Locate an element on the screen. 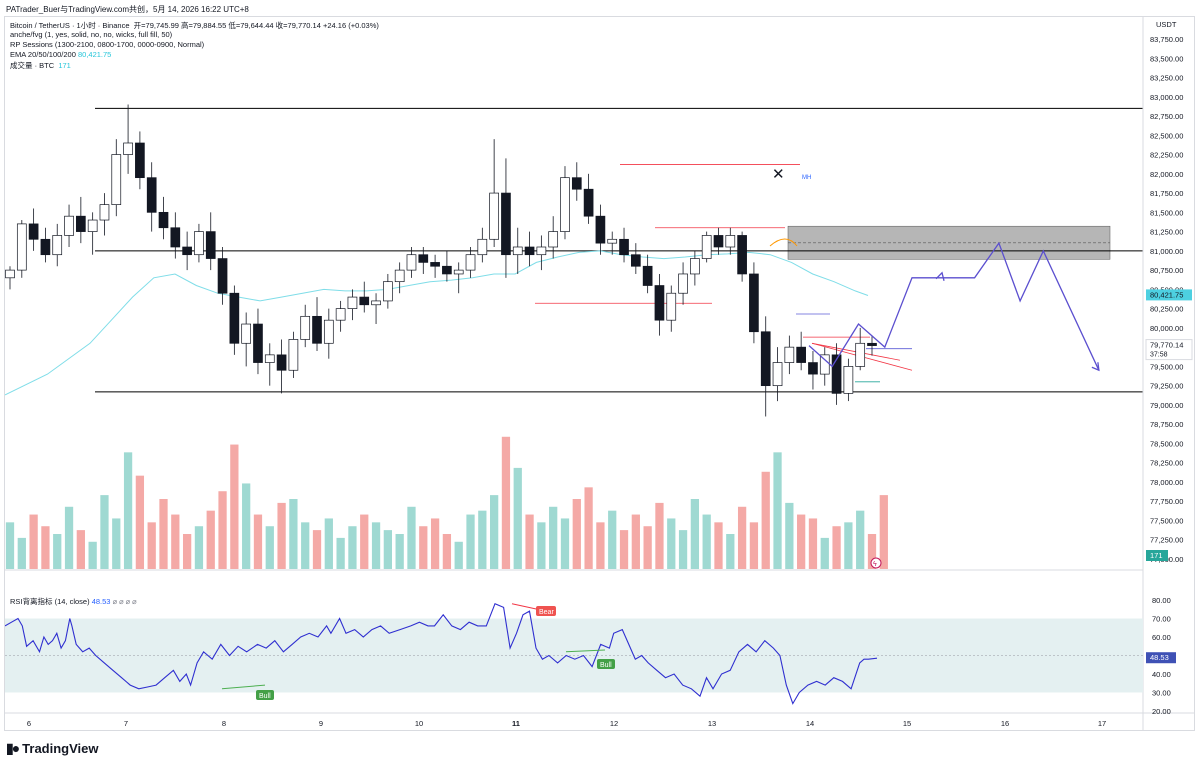 This screenshot has height=766, width=1199. legend-indicator-volume: 成交量 · BTC 171 is located at coordinates (40, 65).